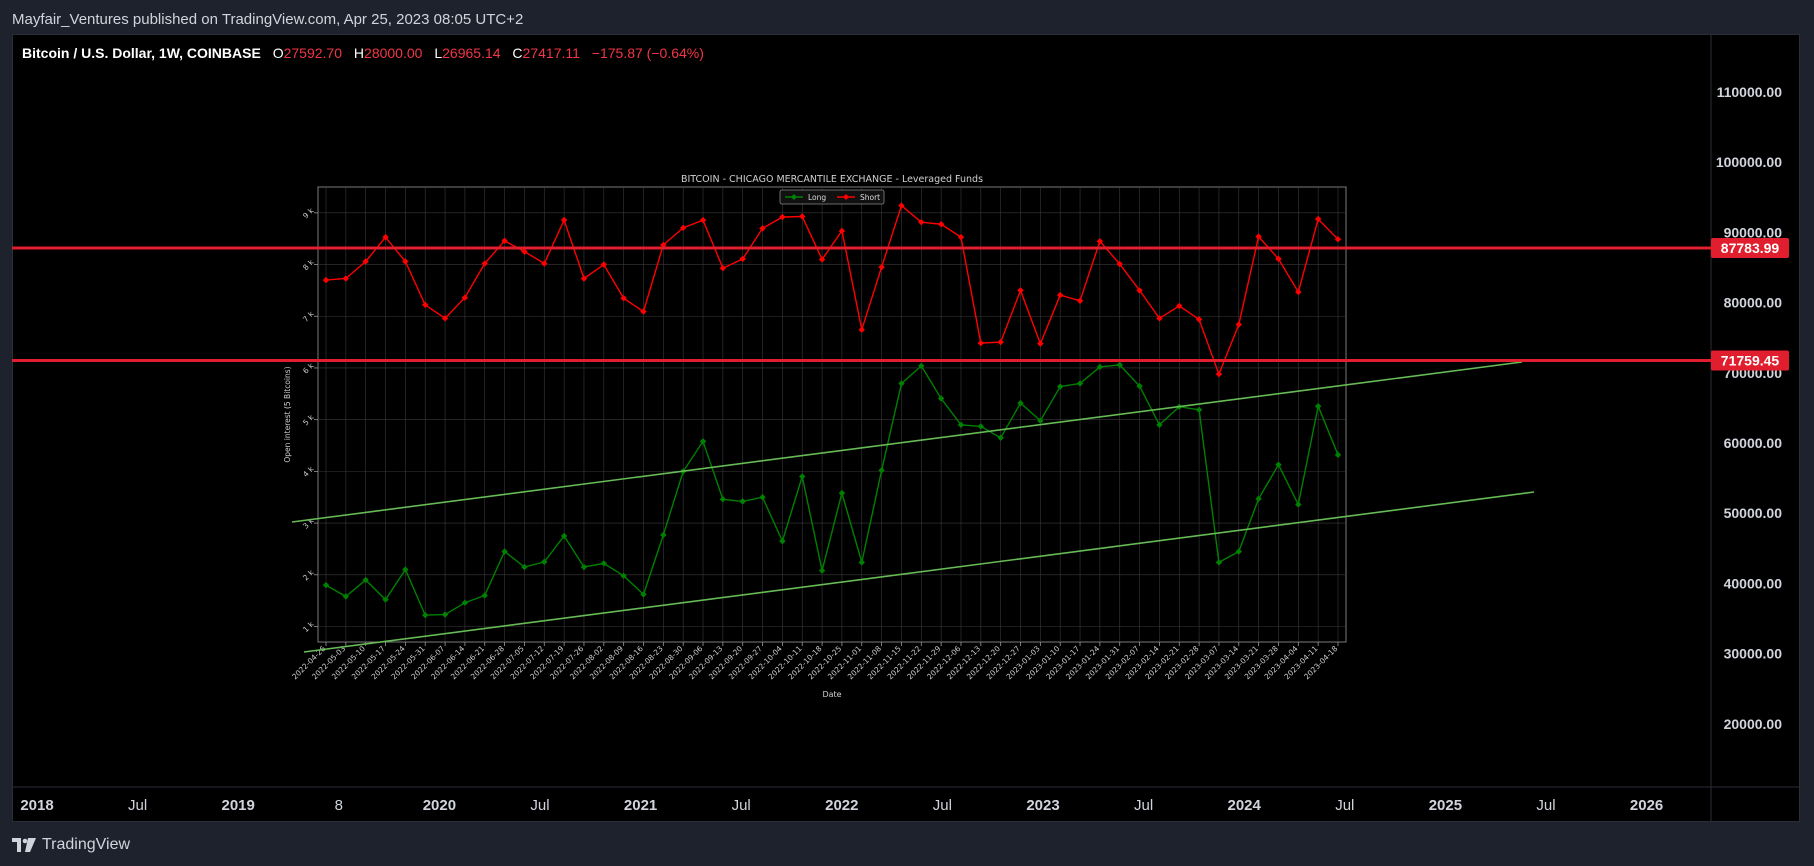  What do you see at coordinates (86, 844) in the screenshot?
I see `brand-name: TradingView` at bounding box center [86, 844].